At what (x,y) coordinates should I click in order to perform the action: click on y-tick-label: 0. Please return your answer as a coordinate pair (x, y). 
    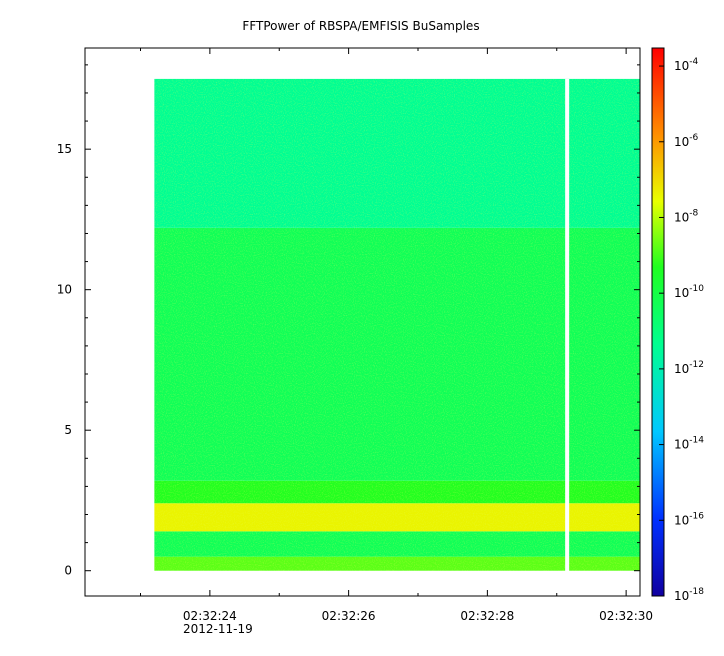
    Looking at the image, I should click on (68, 571).